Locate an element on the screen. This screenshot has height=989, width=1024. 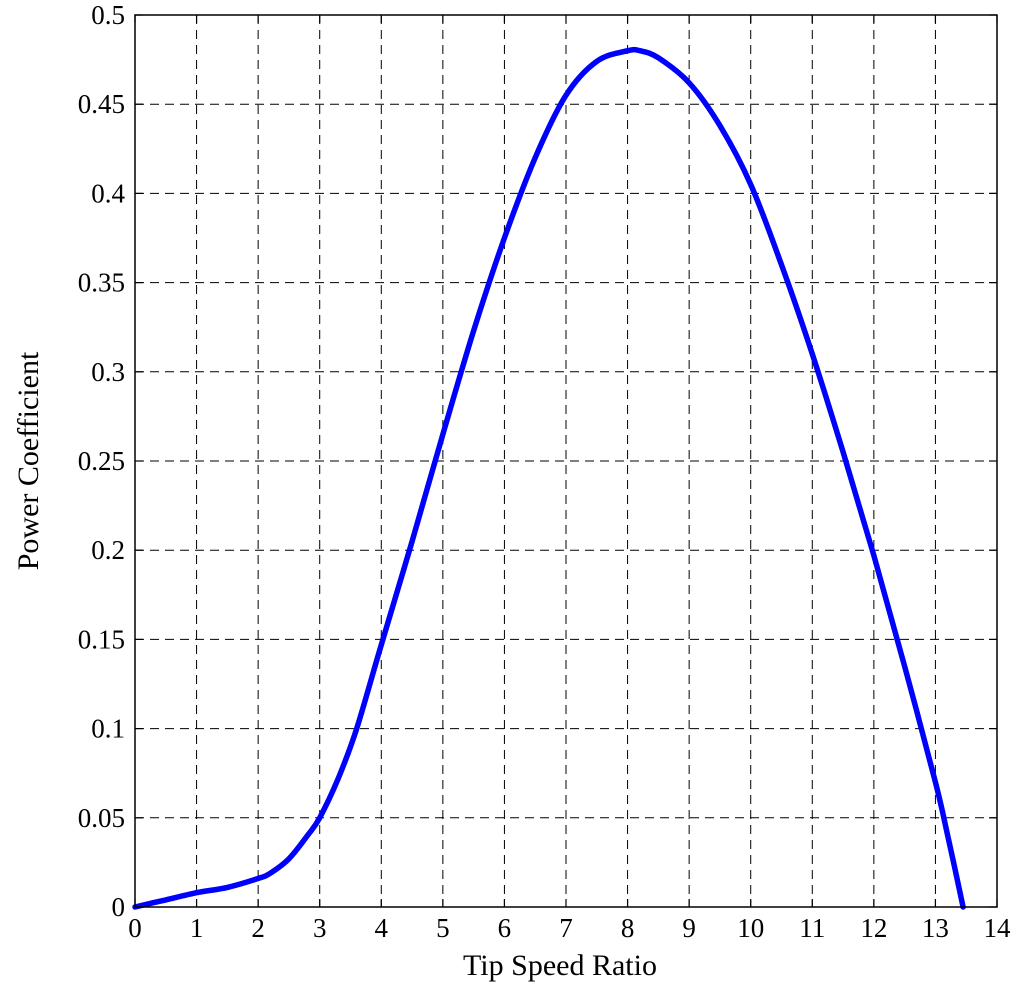
x-tick-label: 14 is located at coordinates (998, 928).